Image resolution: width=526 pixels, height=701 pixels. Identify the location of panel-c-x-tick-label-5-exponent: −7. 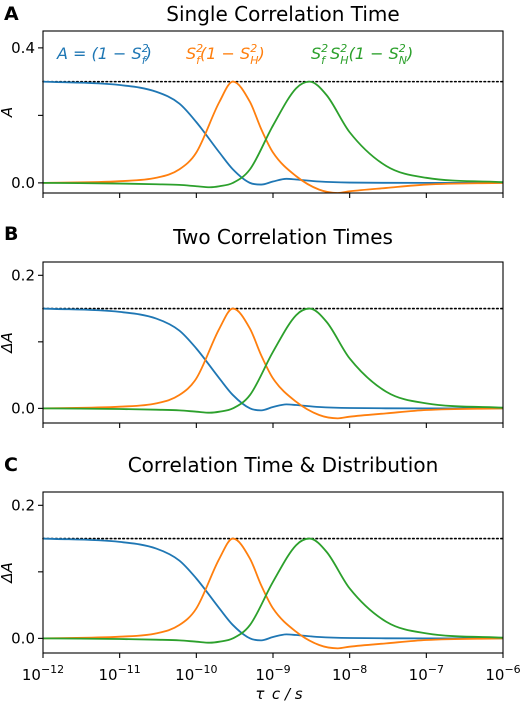
(436, 669).